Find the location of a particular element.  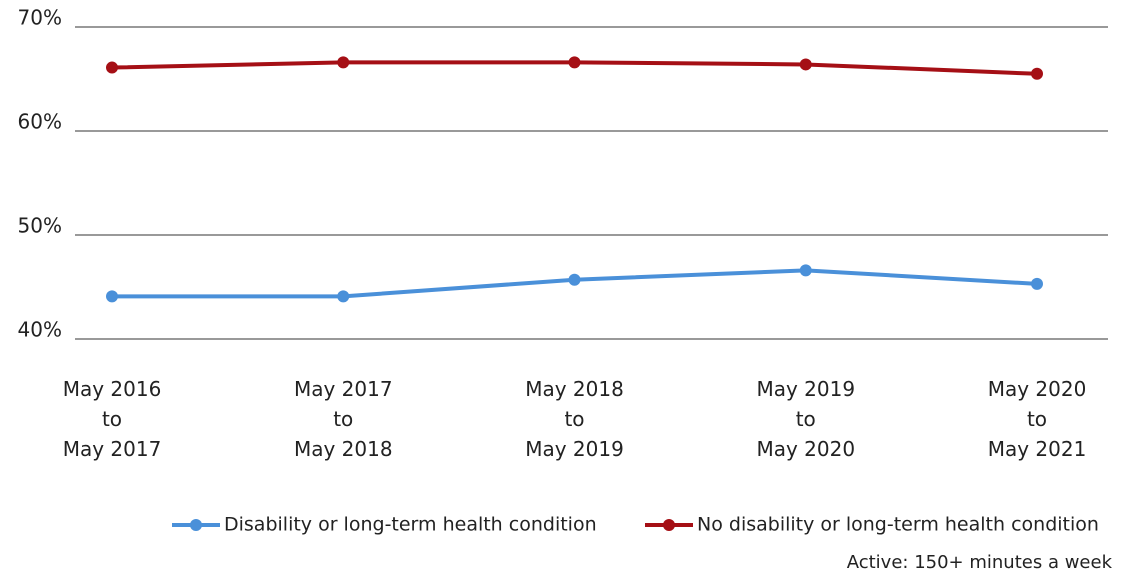

y-tick-label: 70% is located at coordinates (40, 18).